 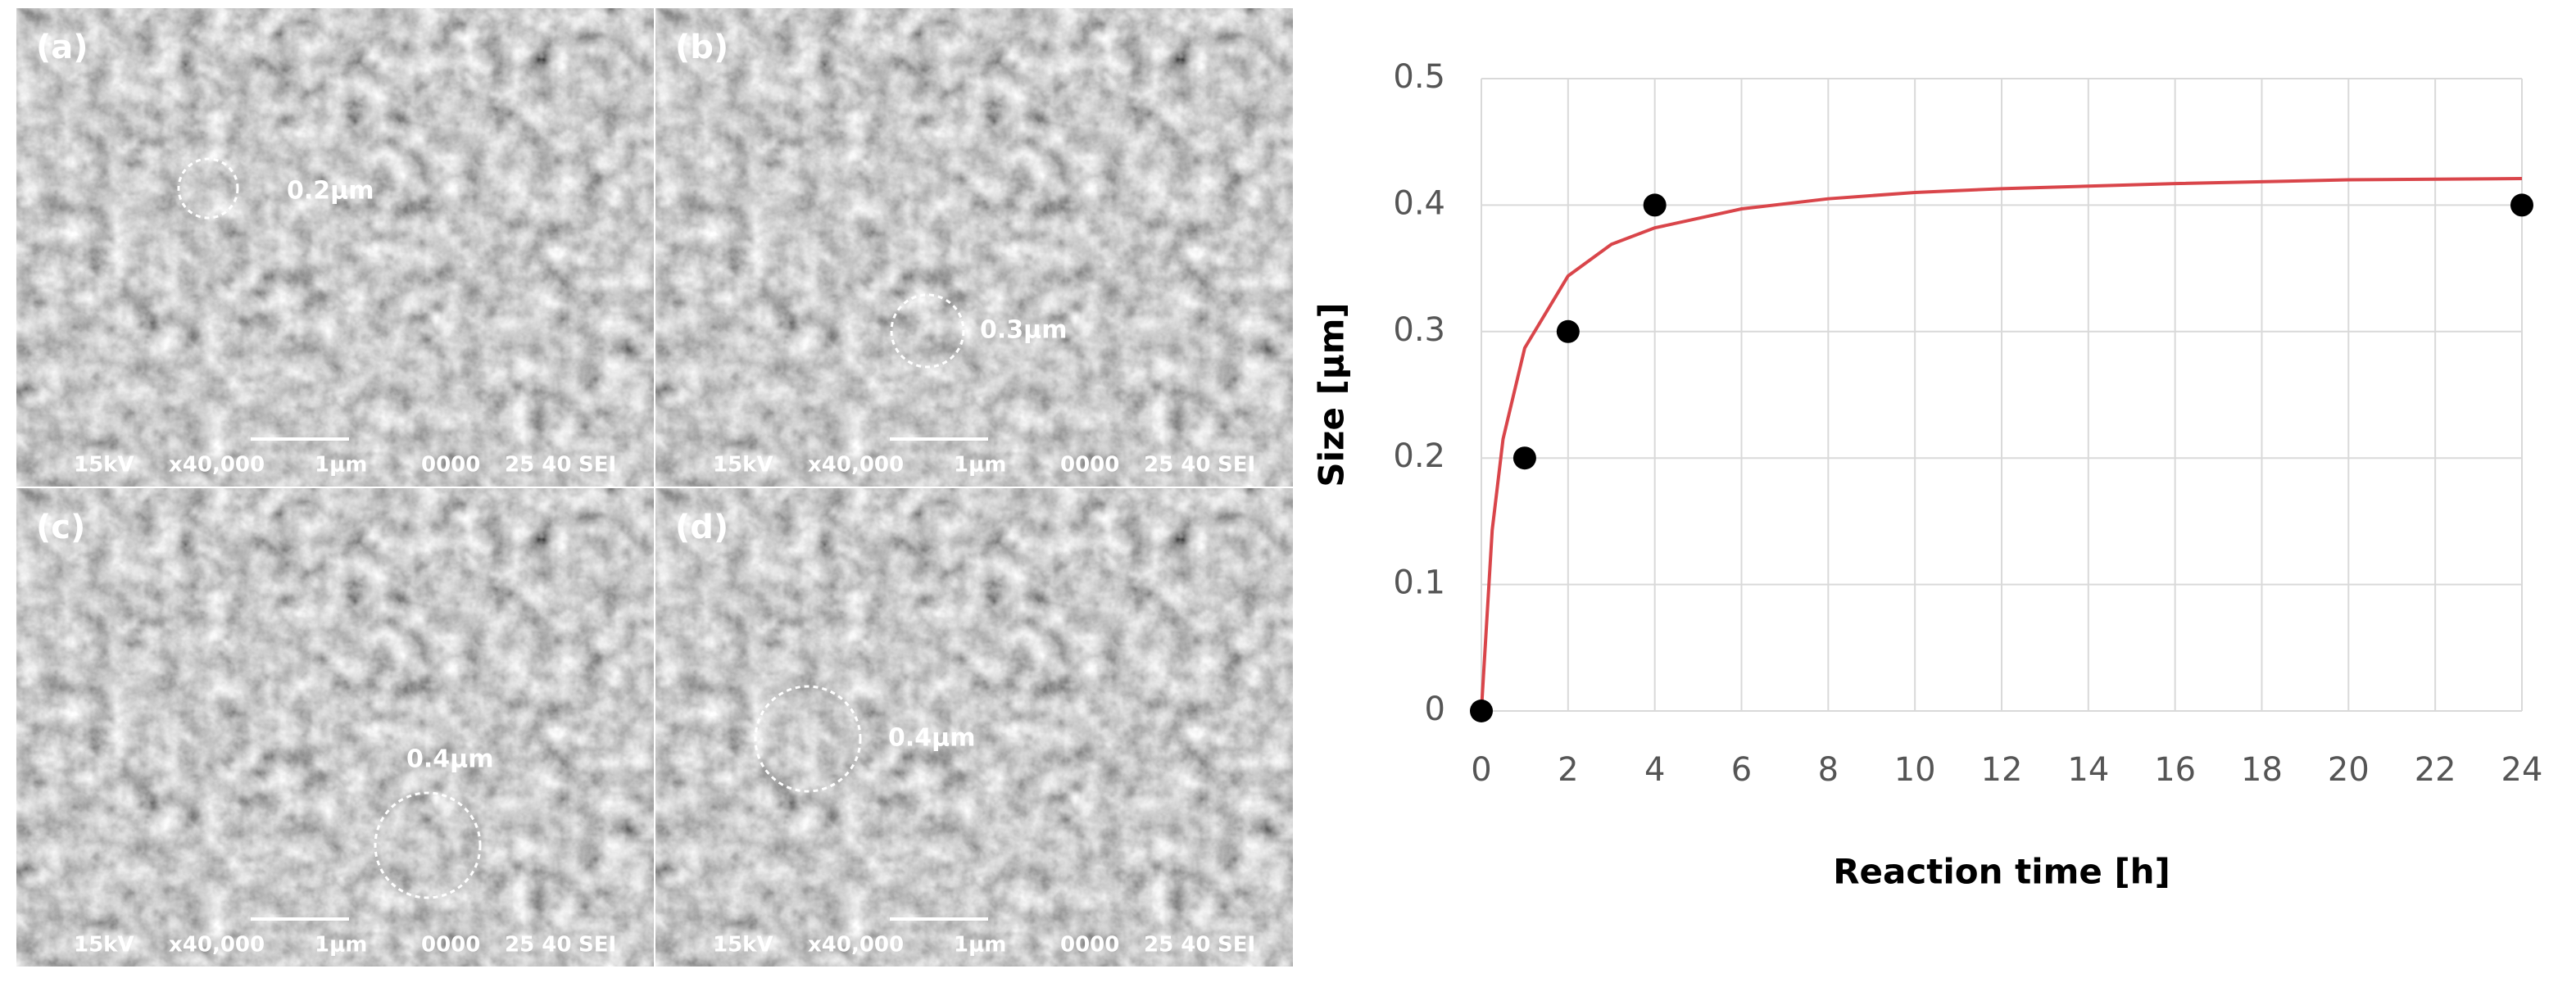 What do you see at coordinates (1828, 770) in the screenshot?
I see `x-tick-label: 8` at bounding box center [1828, 770].